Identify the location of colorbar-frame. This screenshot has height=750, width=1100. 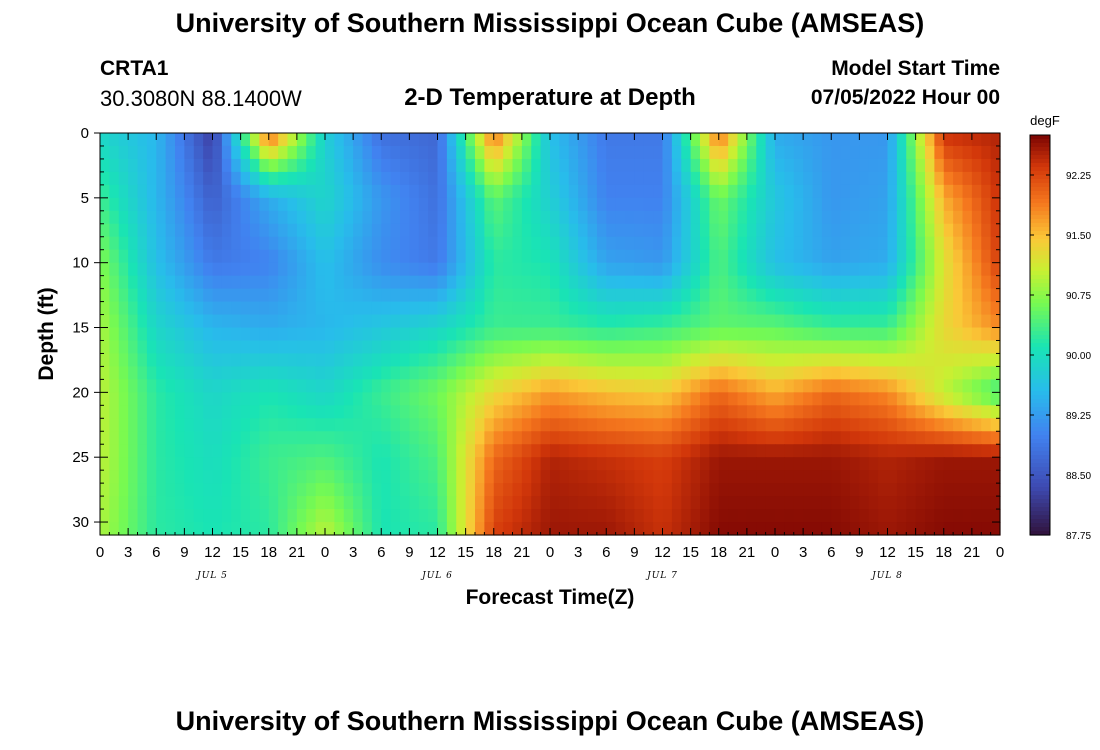
(1040, 335).